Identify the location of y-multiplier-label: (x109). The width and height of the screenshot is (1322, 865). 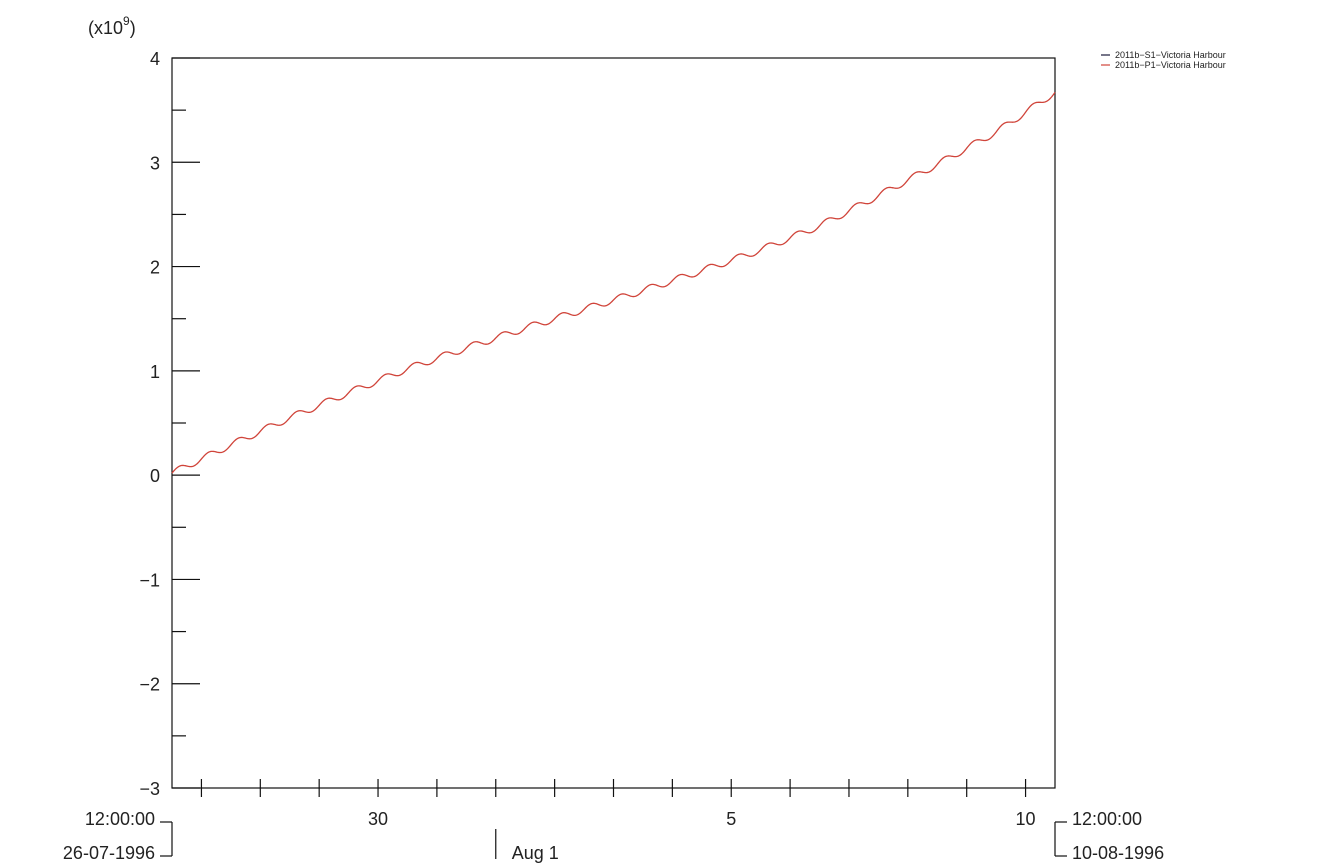
(112, 26).